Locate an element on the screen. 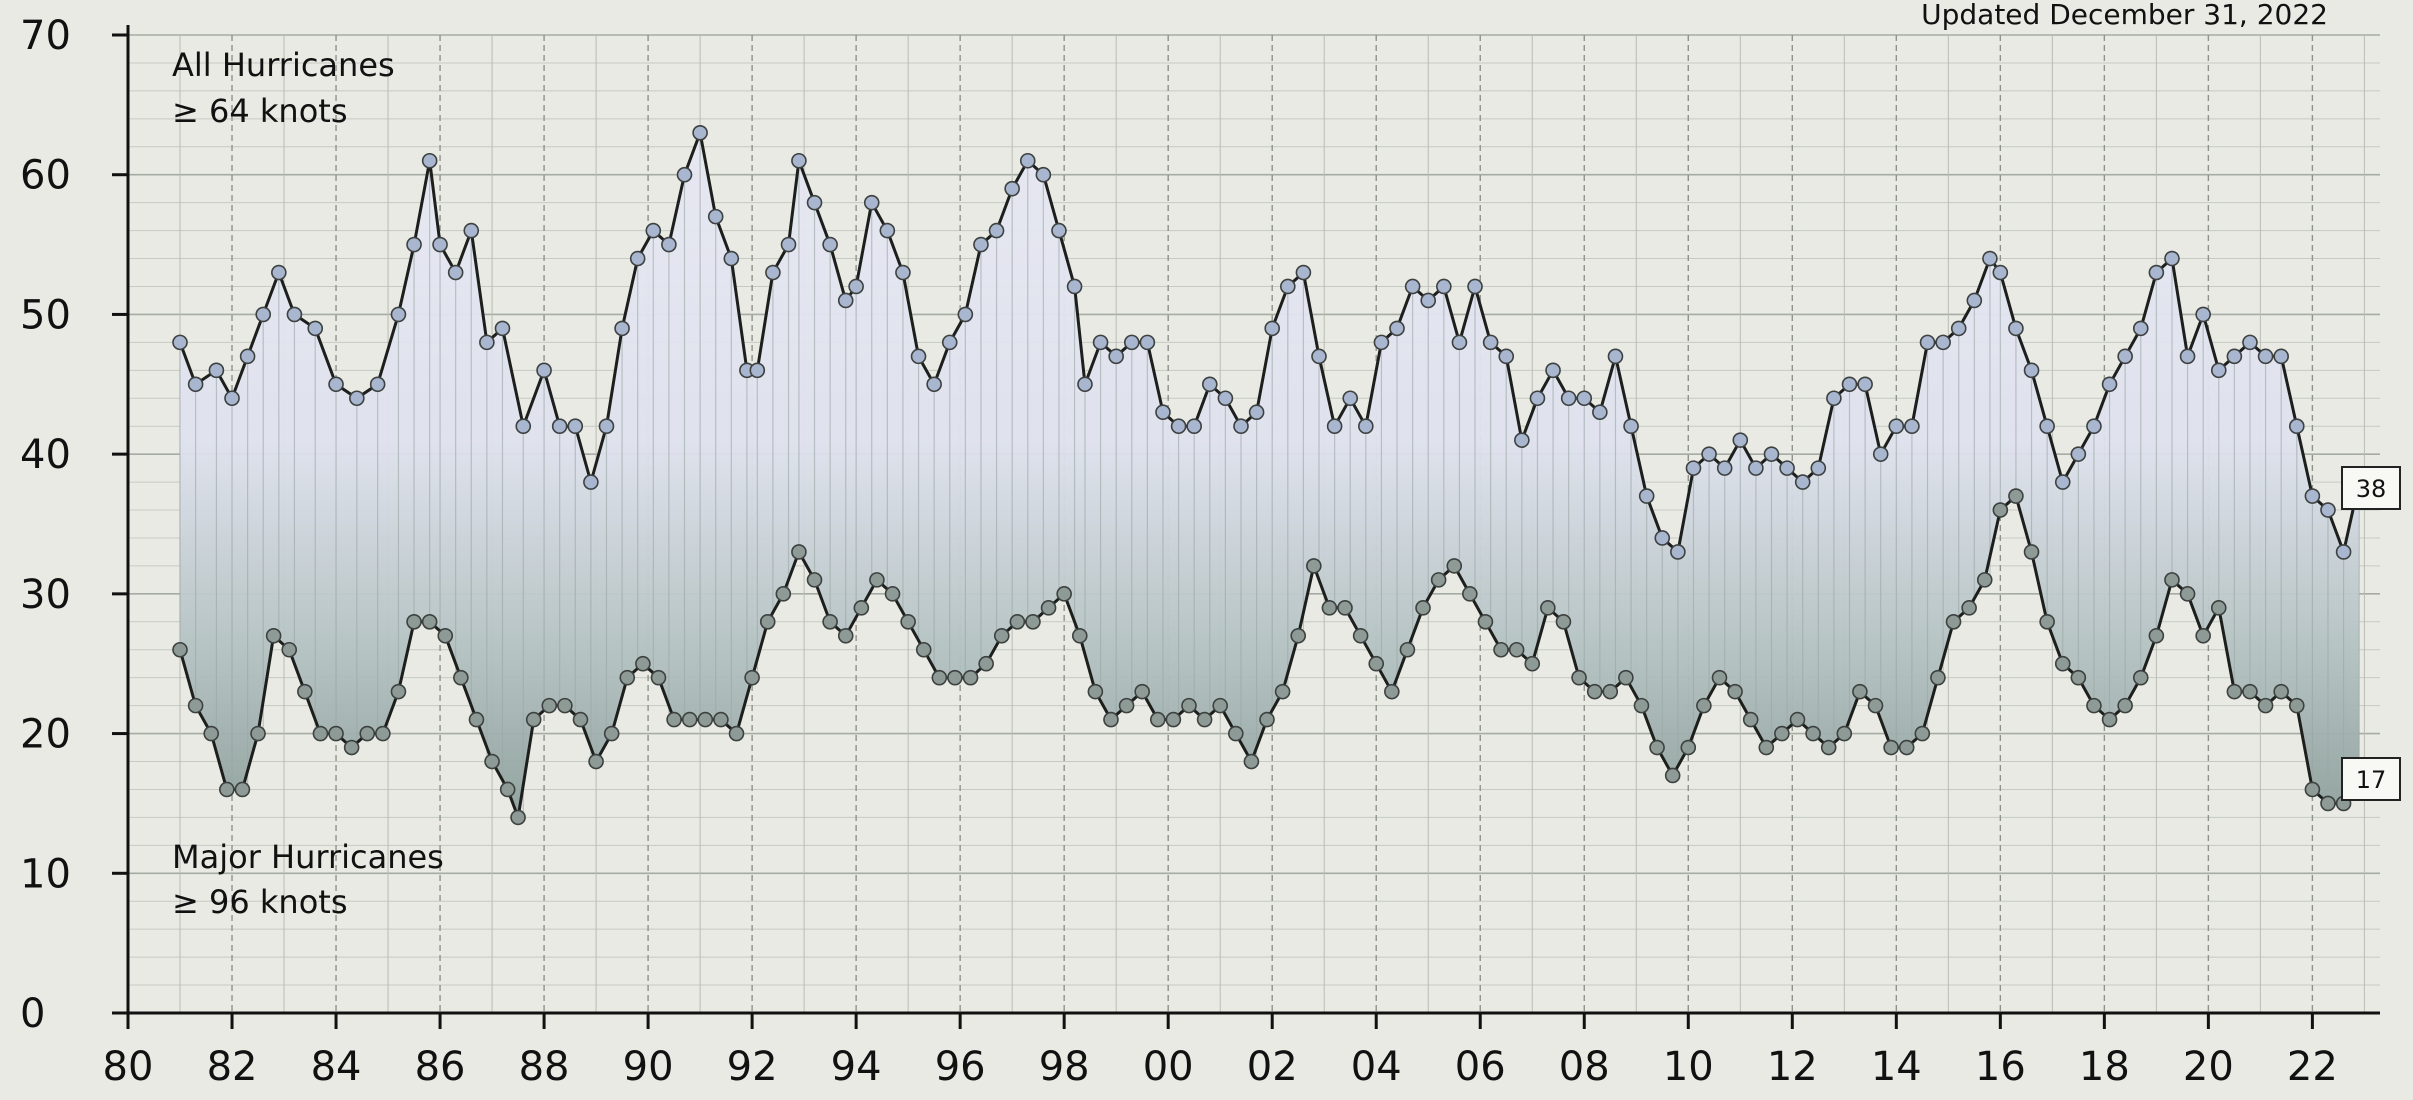 This screenshot has width=2413, height=1100. updated-label: Updated December 31, 2022 is located at coordinates (2124, 15).